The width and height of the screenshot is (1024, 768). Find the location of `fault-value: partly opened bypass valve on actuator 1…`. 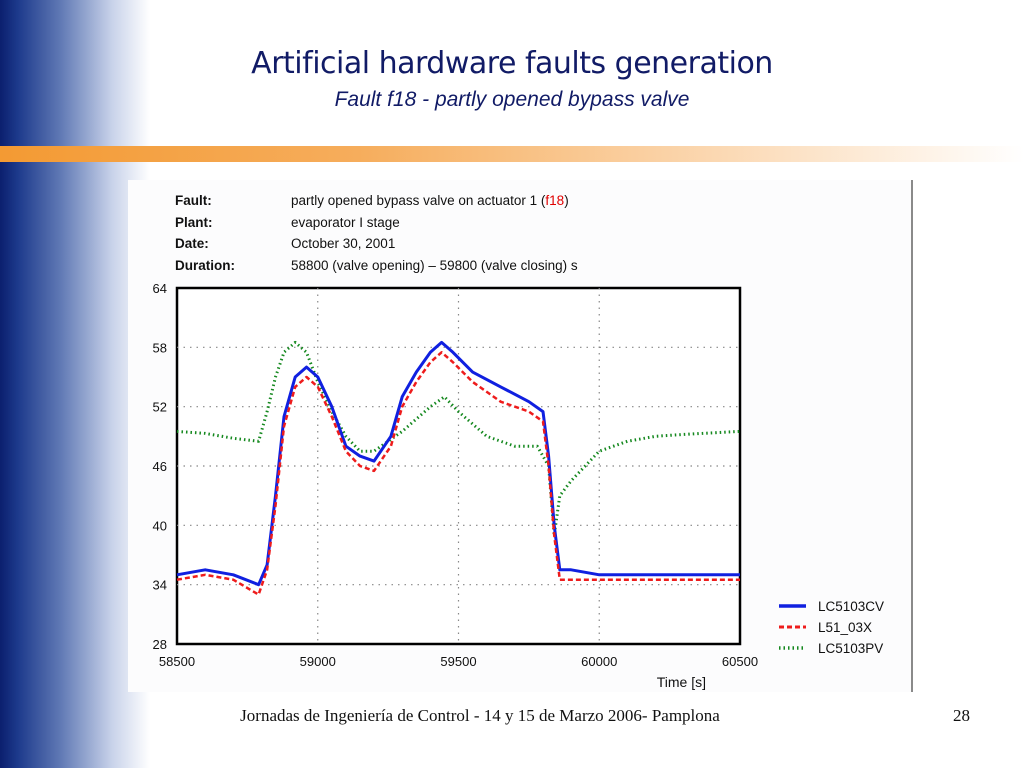

fault-value: partly opened bypass valve on actuator 1… is located at coordinates (430, 200).